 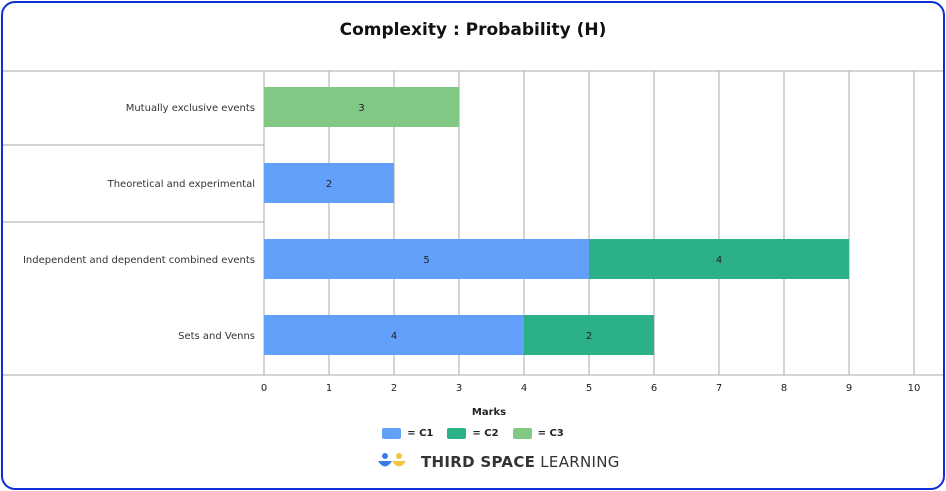 What do you see at coordinates (190, 108) in the screenshot?
I see `category-label: Mutually exclusive events` at bounding box center [190, 108].